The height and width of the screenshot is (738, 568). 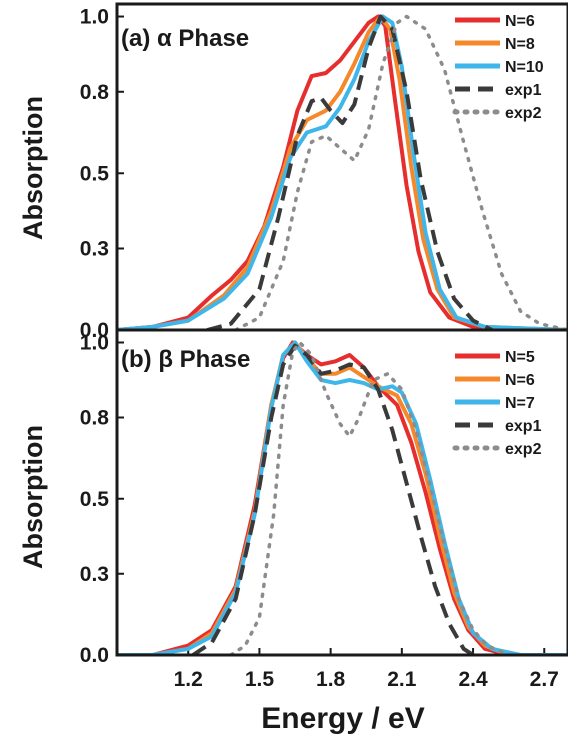 What do you see at coordinates (524, 67) in the screenshot?
I see `legend-label: N=10` at bounding box center [524, 67].